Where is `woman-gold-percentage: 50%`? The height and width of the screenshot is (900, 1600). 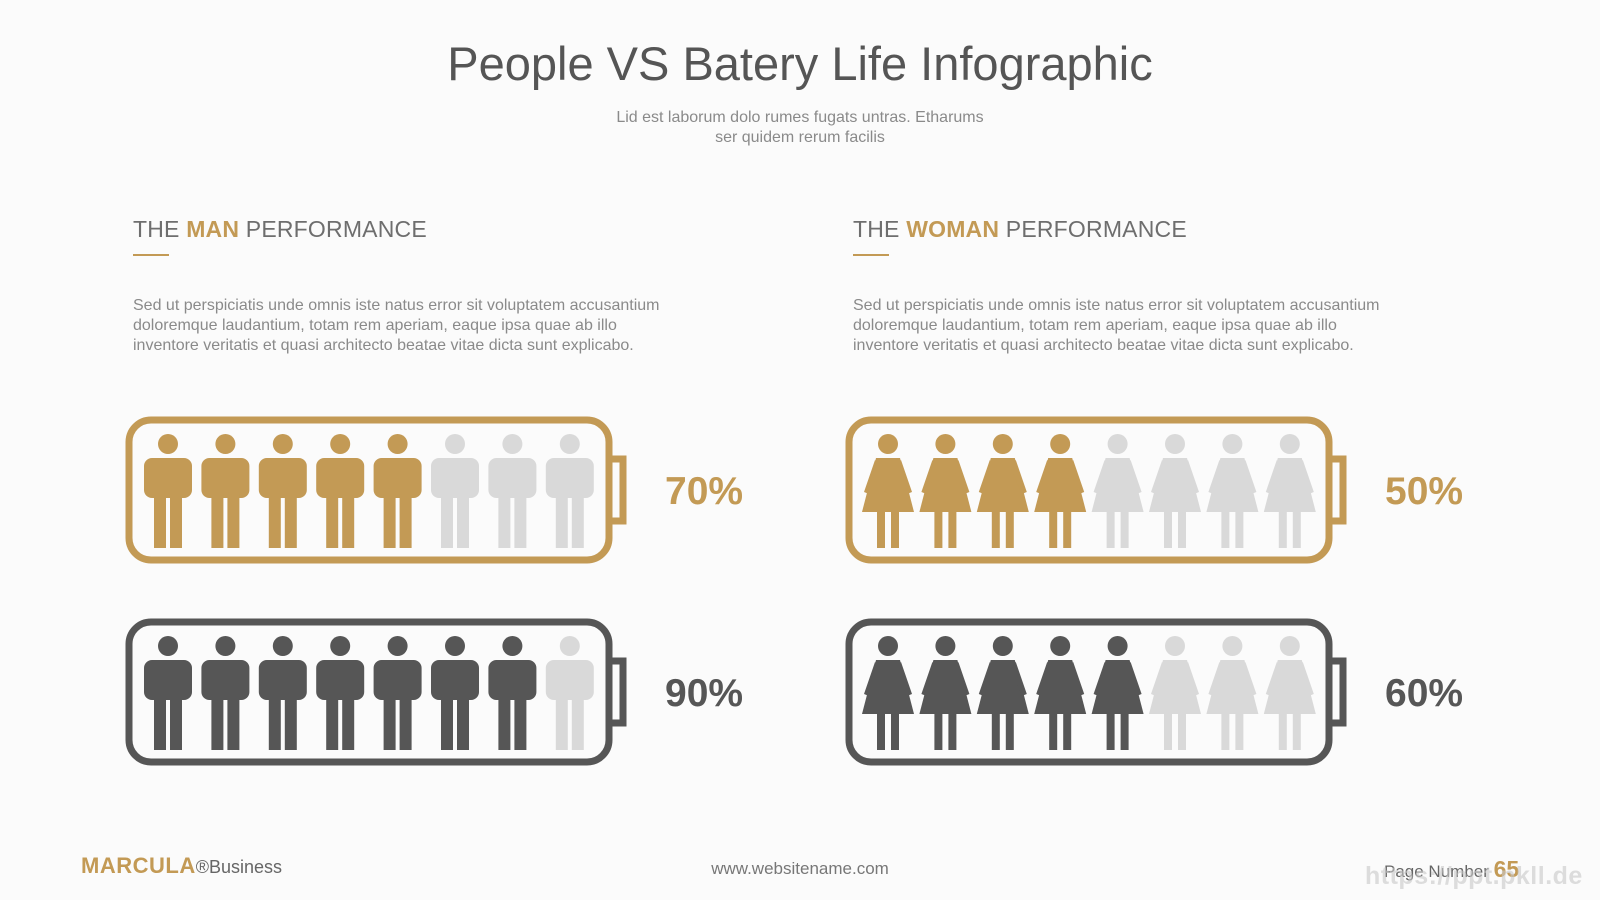
woman-gold-percentage: 50% is located at coordinates (1424, 491).